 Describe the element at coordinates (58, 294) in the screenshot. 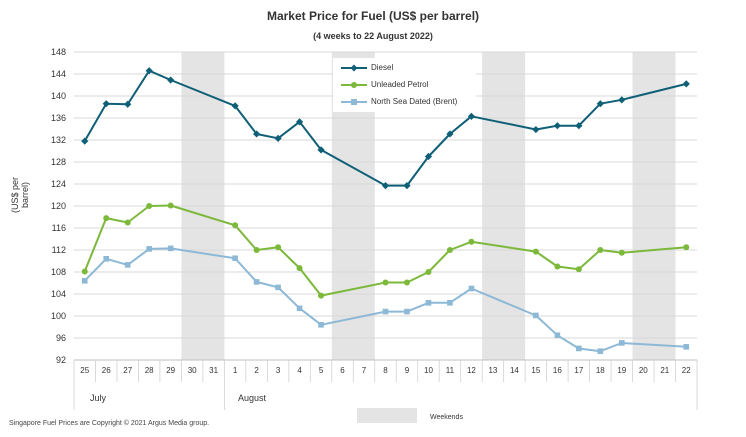

I see `y-tick-label-104: 104` at that location.